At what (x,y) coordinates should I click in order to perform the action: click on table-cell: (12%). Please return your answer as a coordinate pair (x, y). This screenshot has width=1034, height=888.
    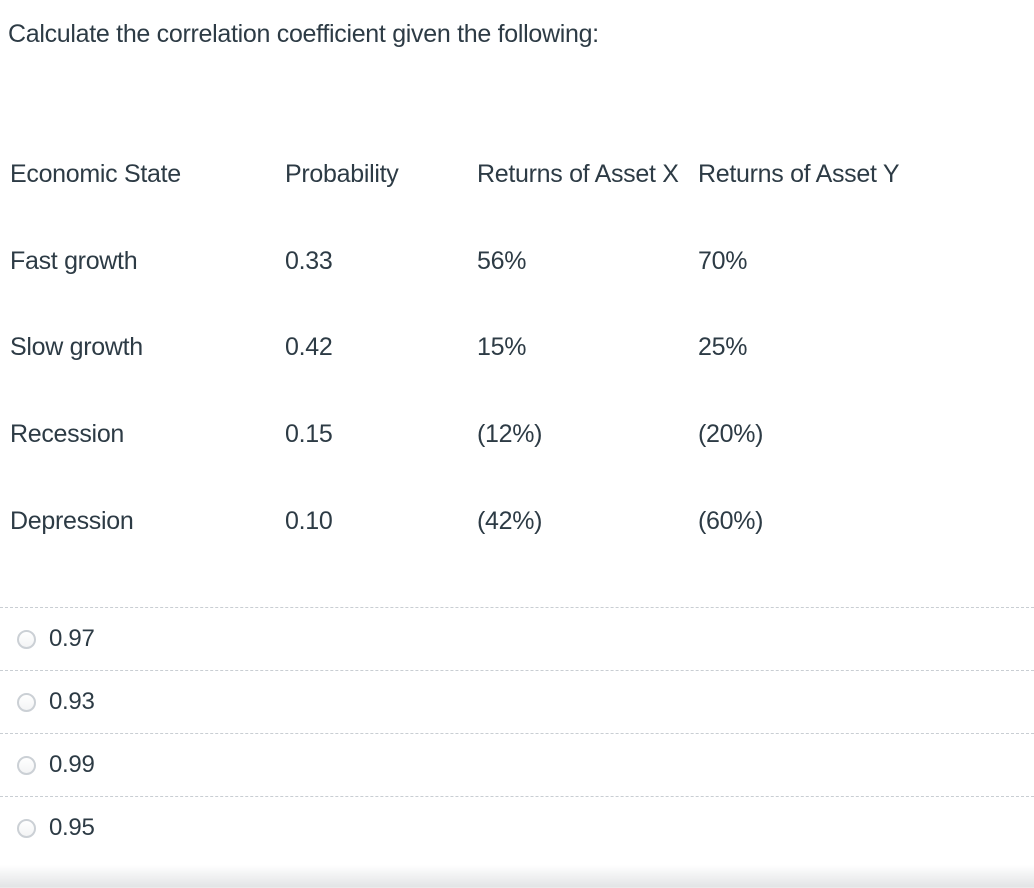
    Looking at the image, I should click on (510, 434).